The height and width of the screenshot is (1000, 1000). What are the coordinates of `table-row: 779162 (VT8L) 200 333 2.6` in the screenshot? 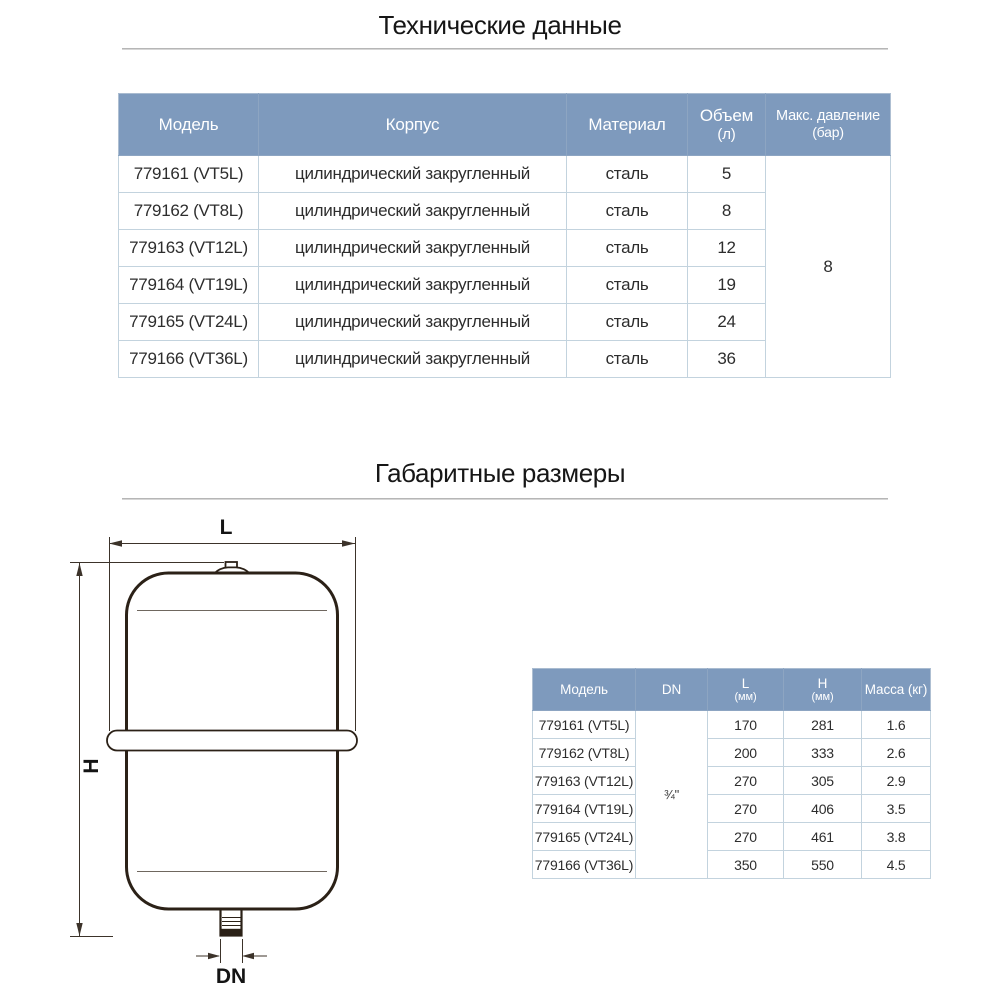 It's located at (731, 752).